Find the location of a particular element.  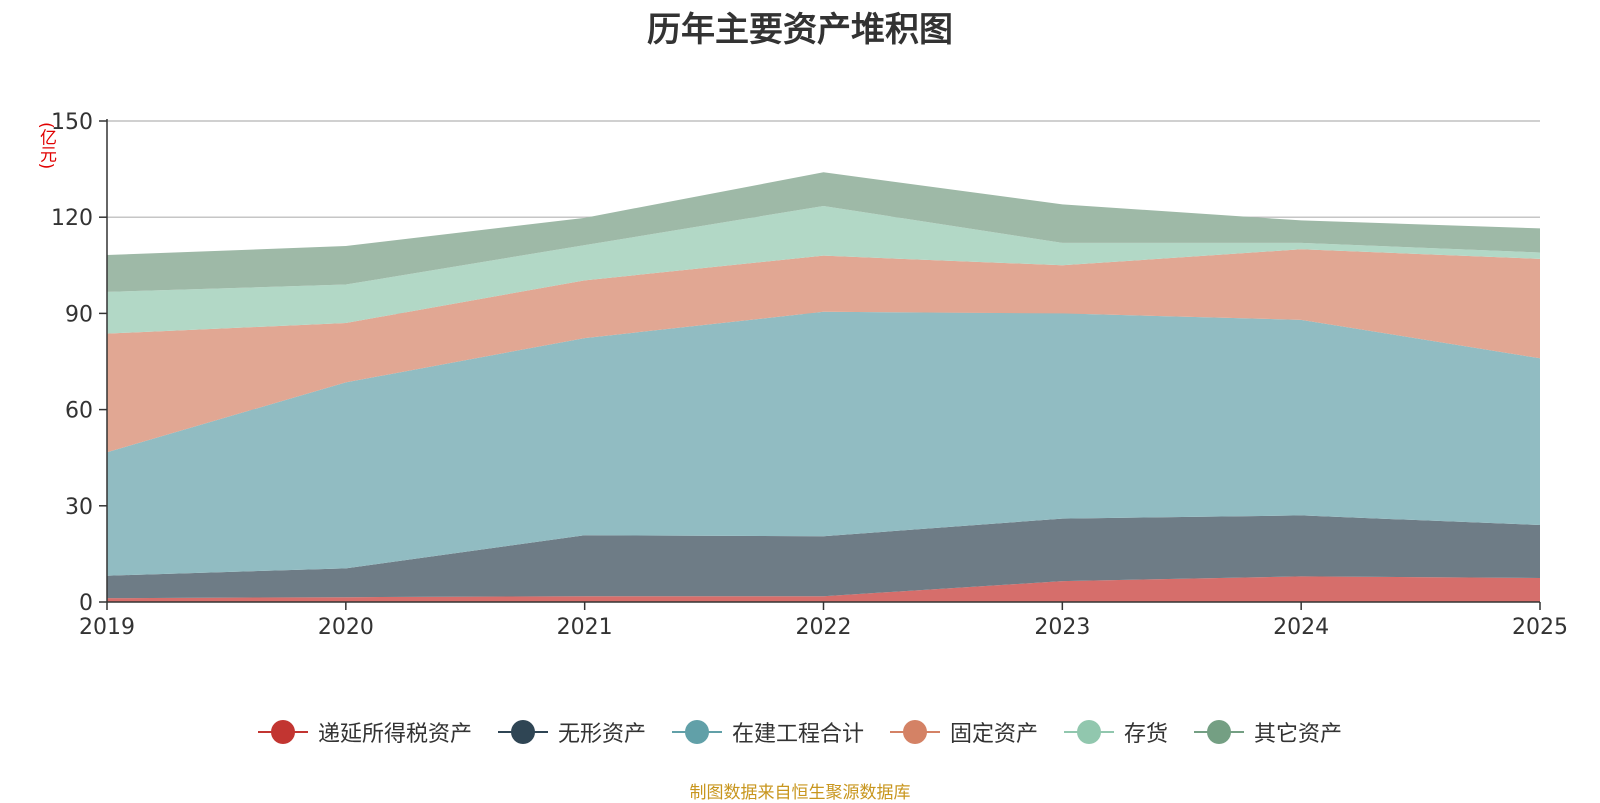

legend: 递延所得税资产 无形资产 在建工程合计 固定资产 存货 其它资产 is located at coordinates (800, 732).